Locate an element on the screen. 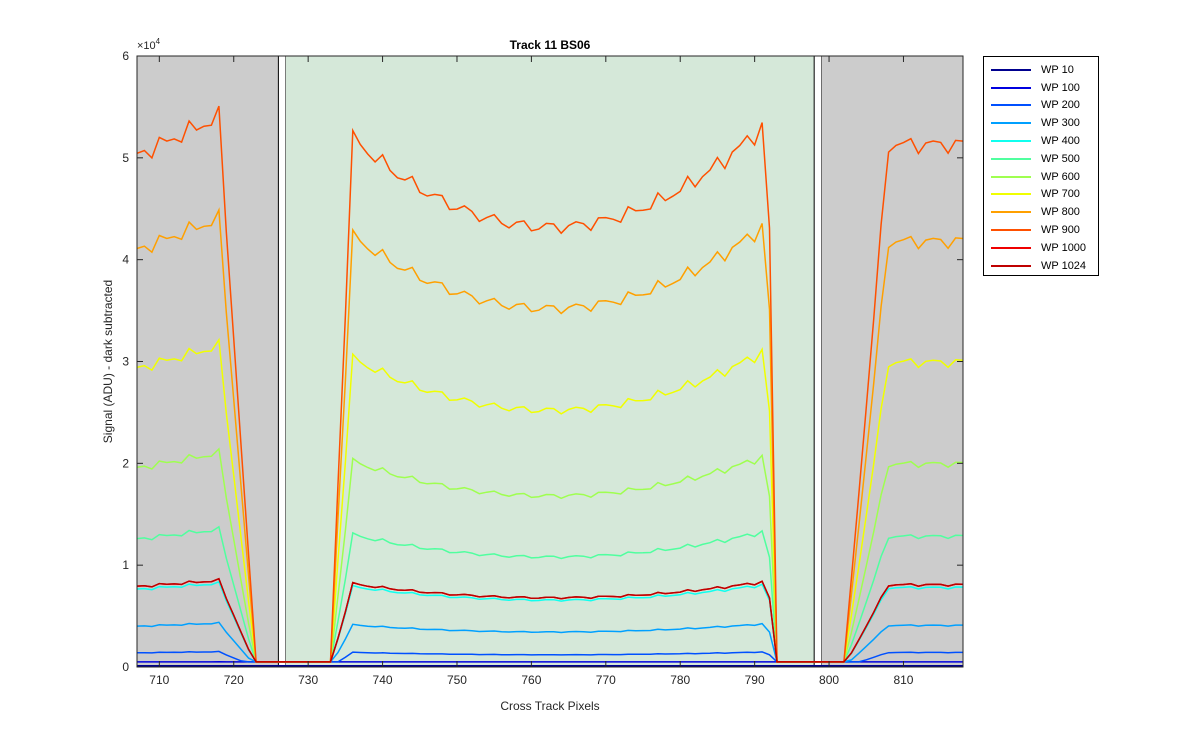 The width and height of the screenshot is (1200, 750). legend-label: WP 800 is located at coordinates (1060, 212).